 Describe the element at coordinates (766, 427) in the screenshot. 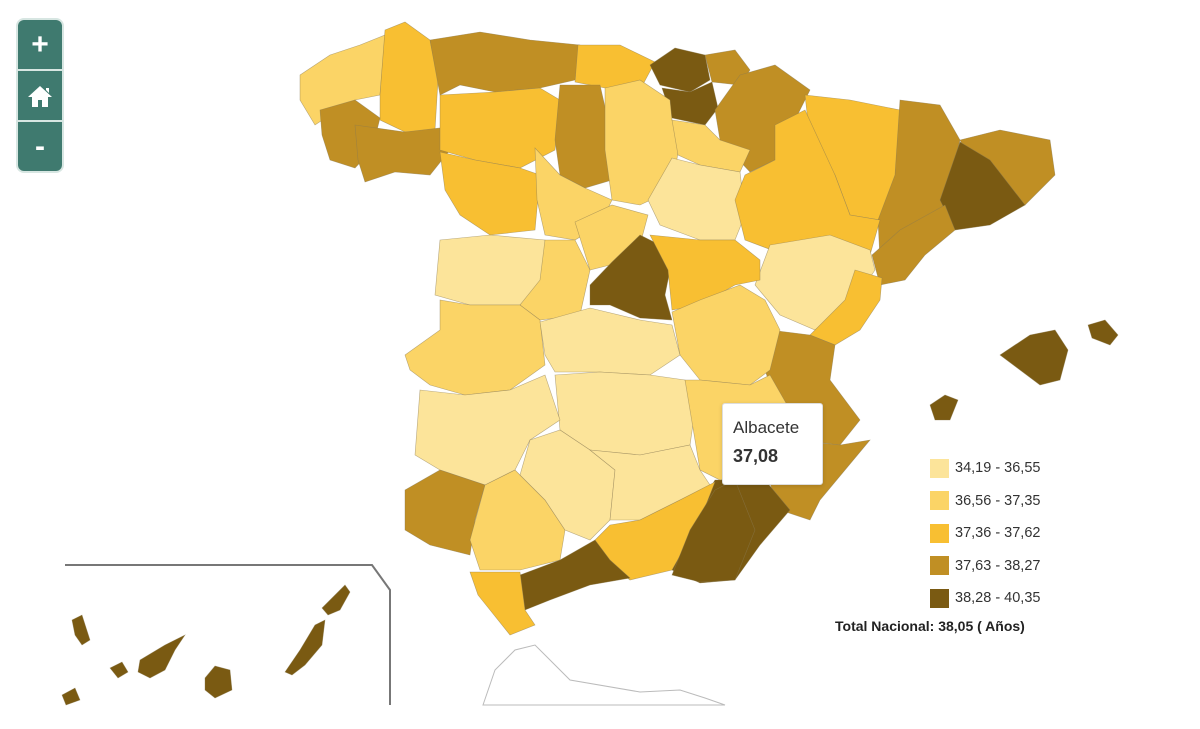

I see `tooltip-region-name: Albacete` at that location.